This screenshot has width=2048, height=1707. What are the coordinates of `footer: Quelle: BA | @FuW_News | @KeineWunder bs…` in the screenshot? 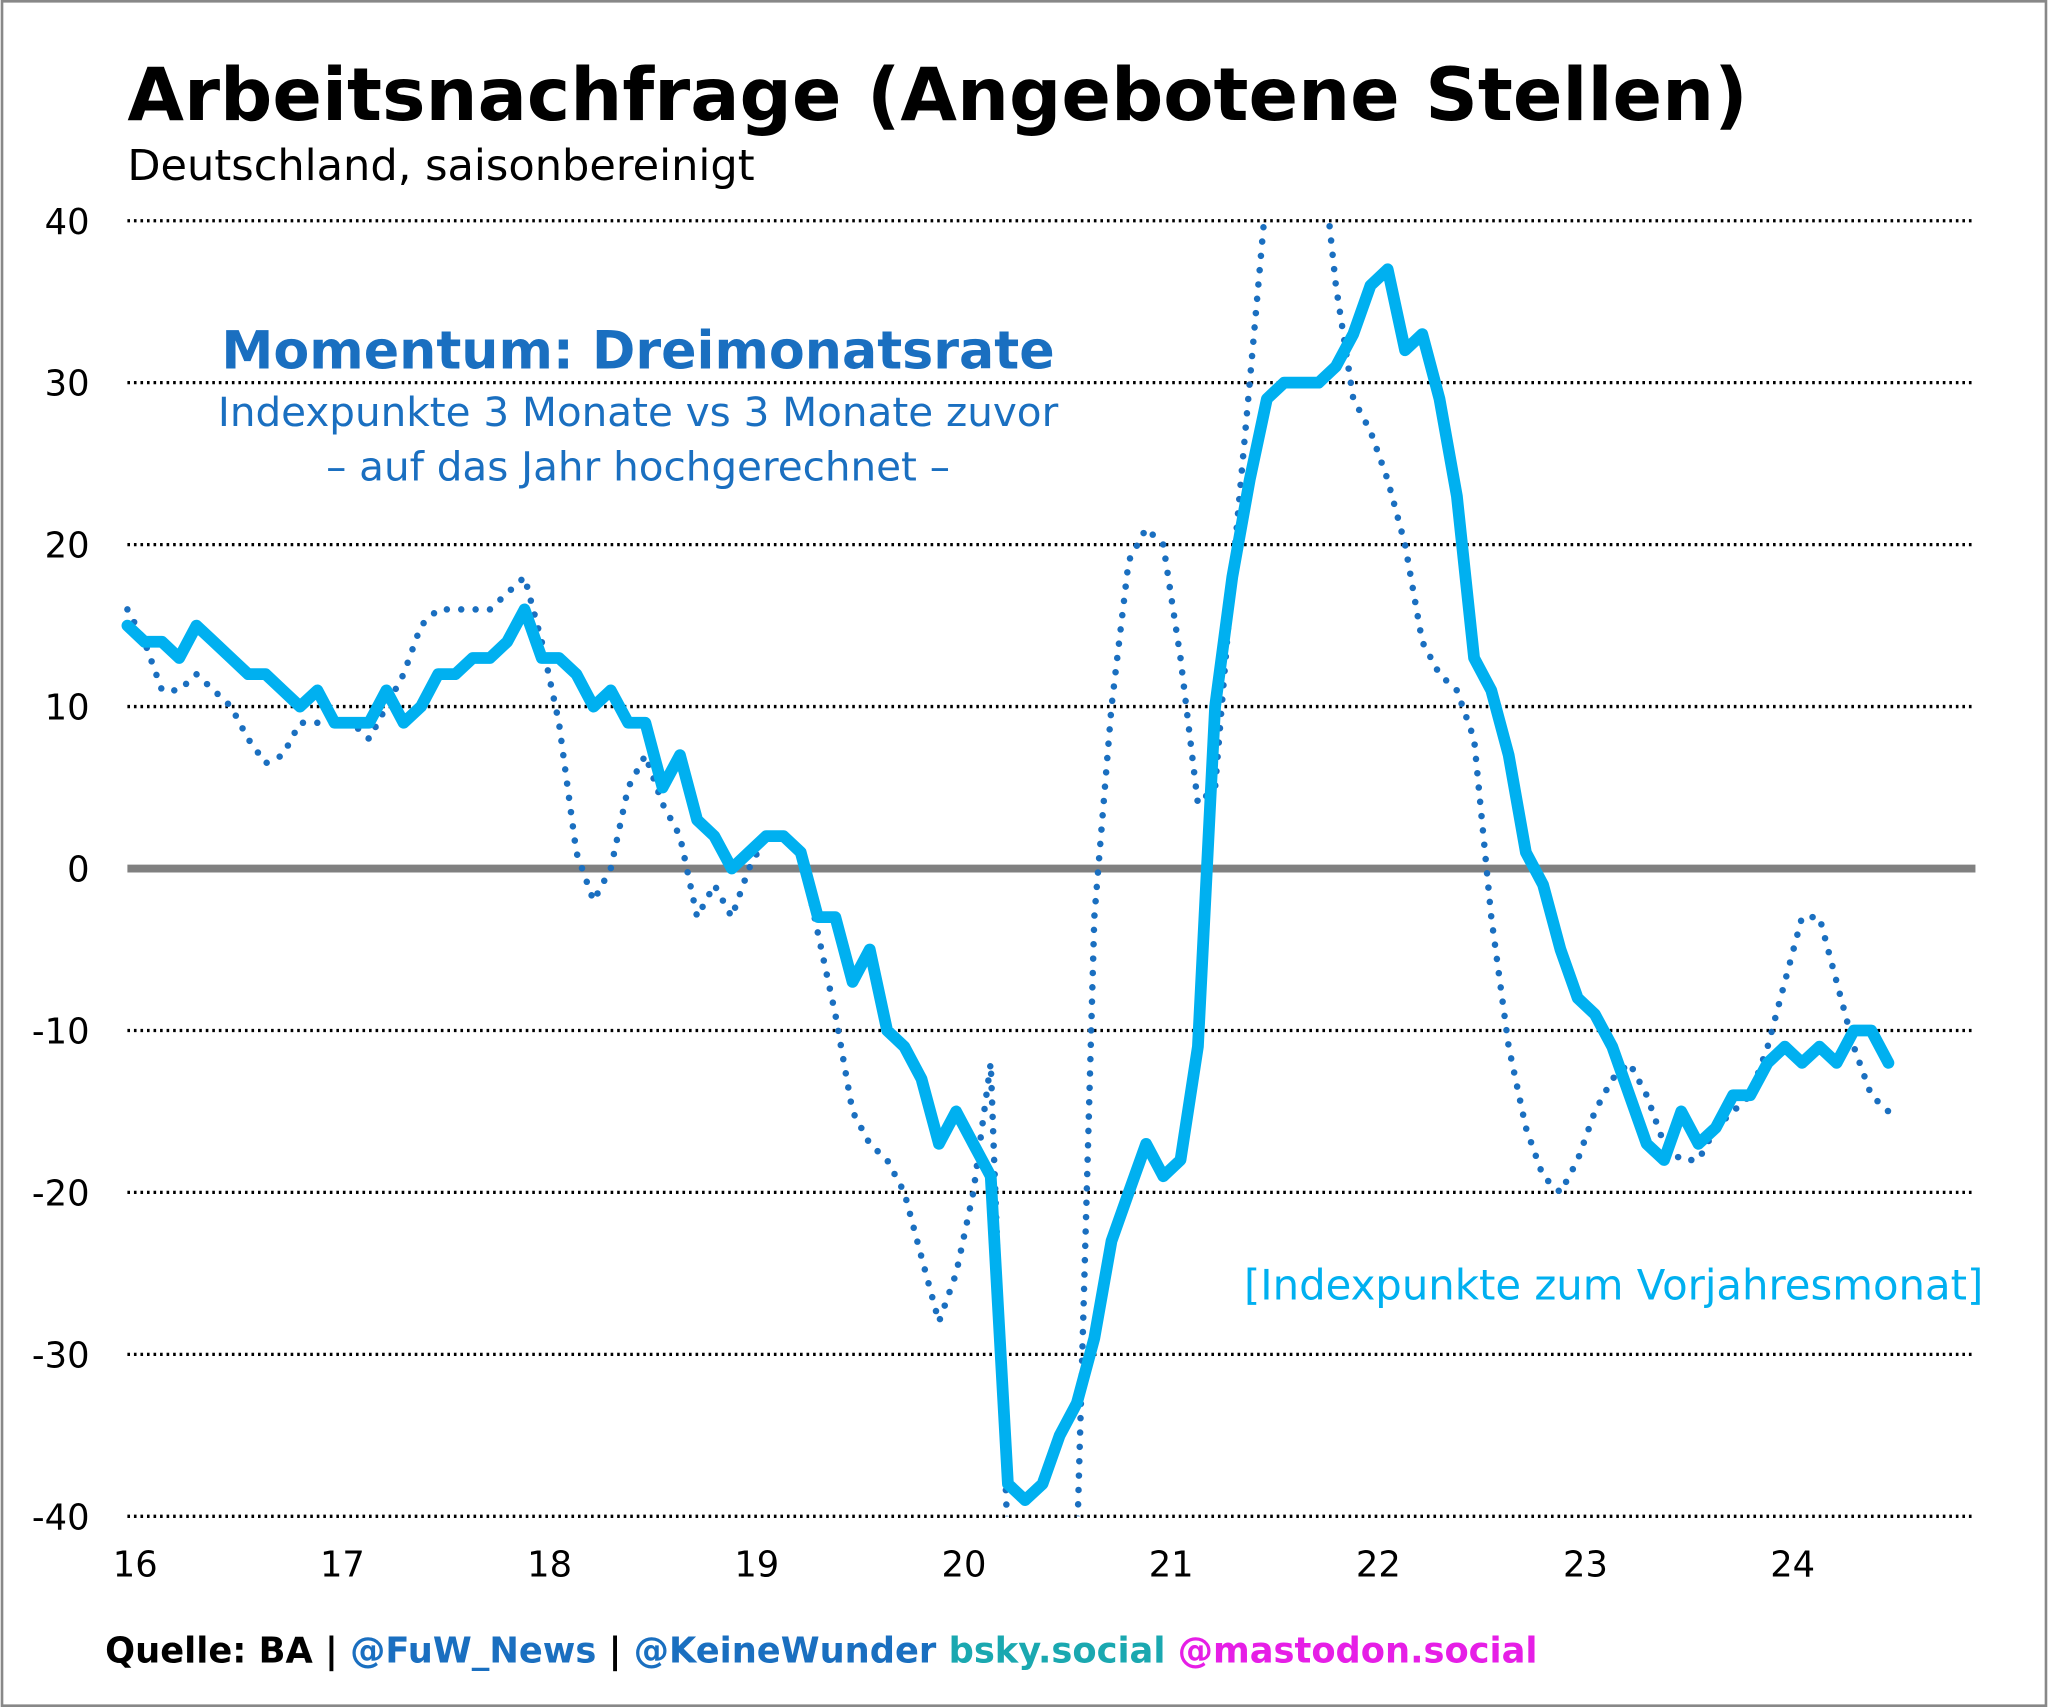 It's located at (821, 1651).